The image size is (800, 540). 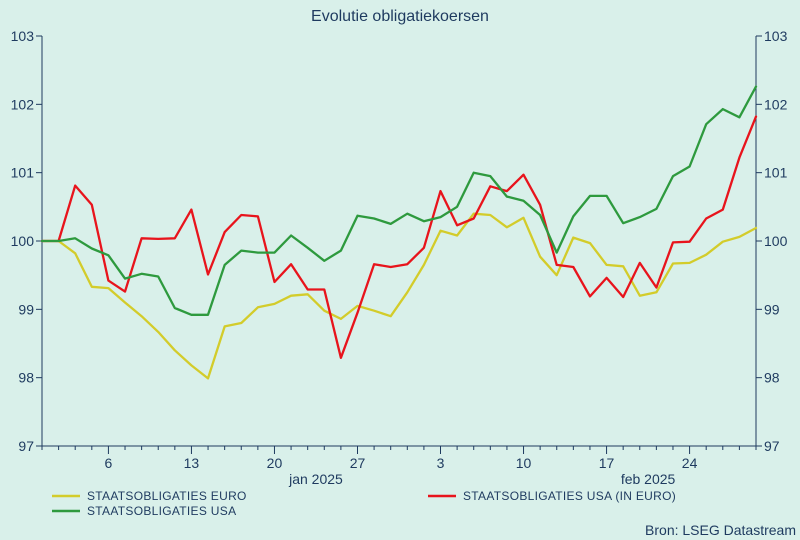 I want to click on x-tick-label: 17, so click(x=607, y=463).